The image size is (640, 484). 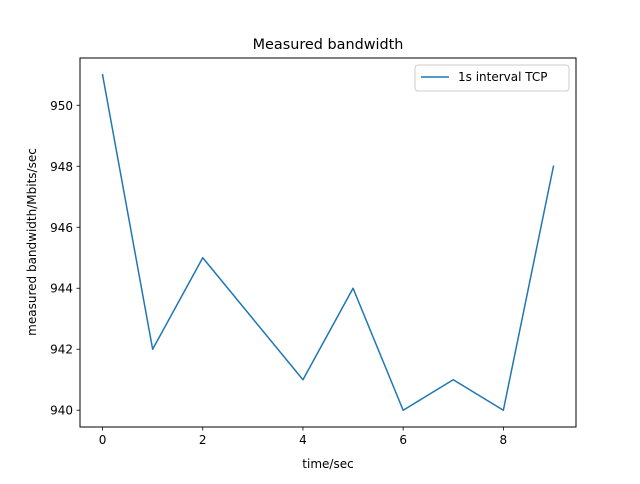 I want to click on x-axis-label: time/sec, so click(x=327, y=464).